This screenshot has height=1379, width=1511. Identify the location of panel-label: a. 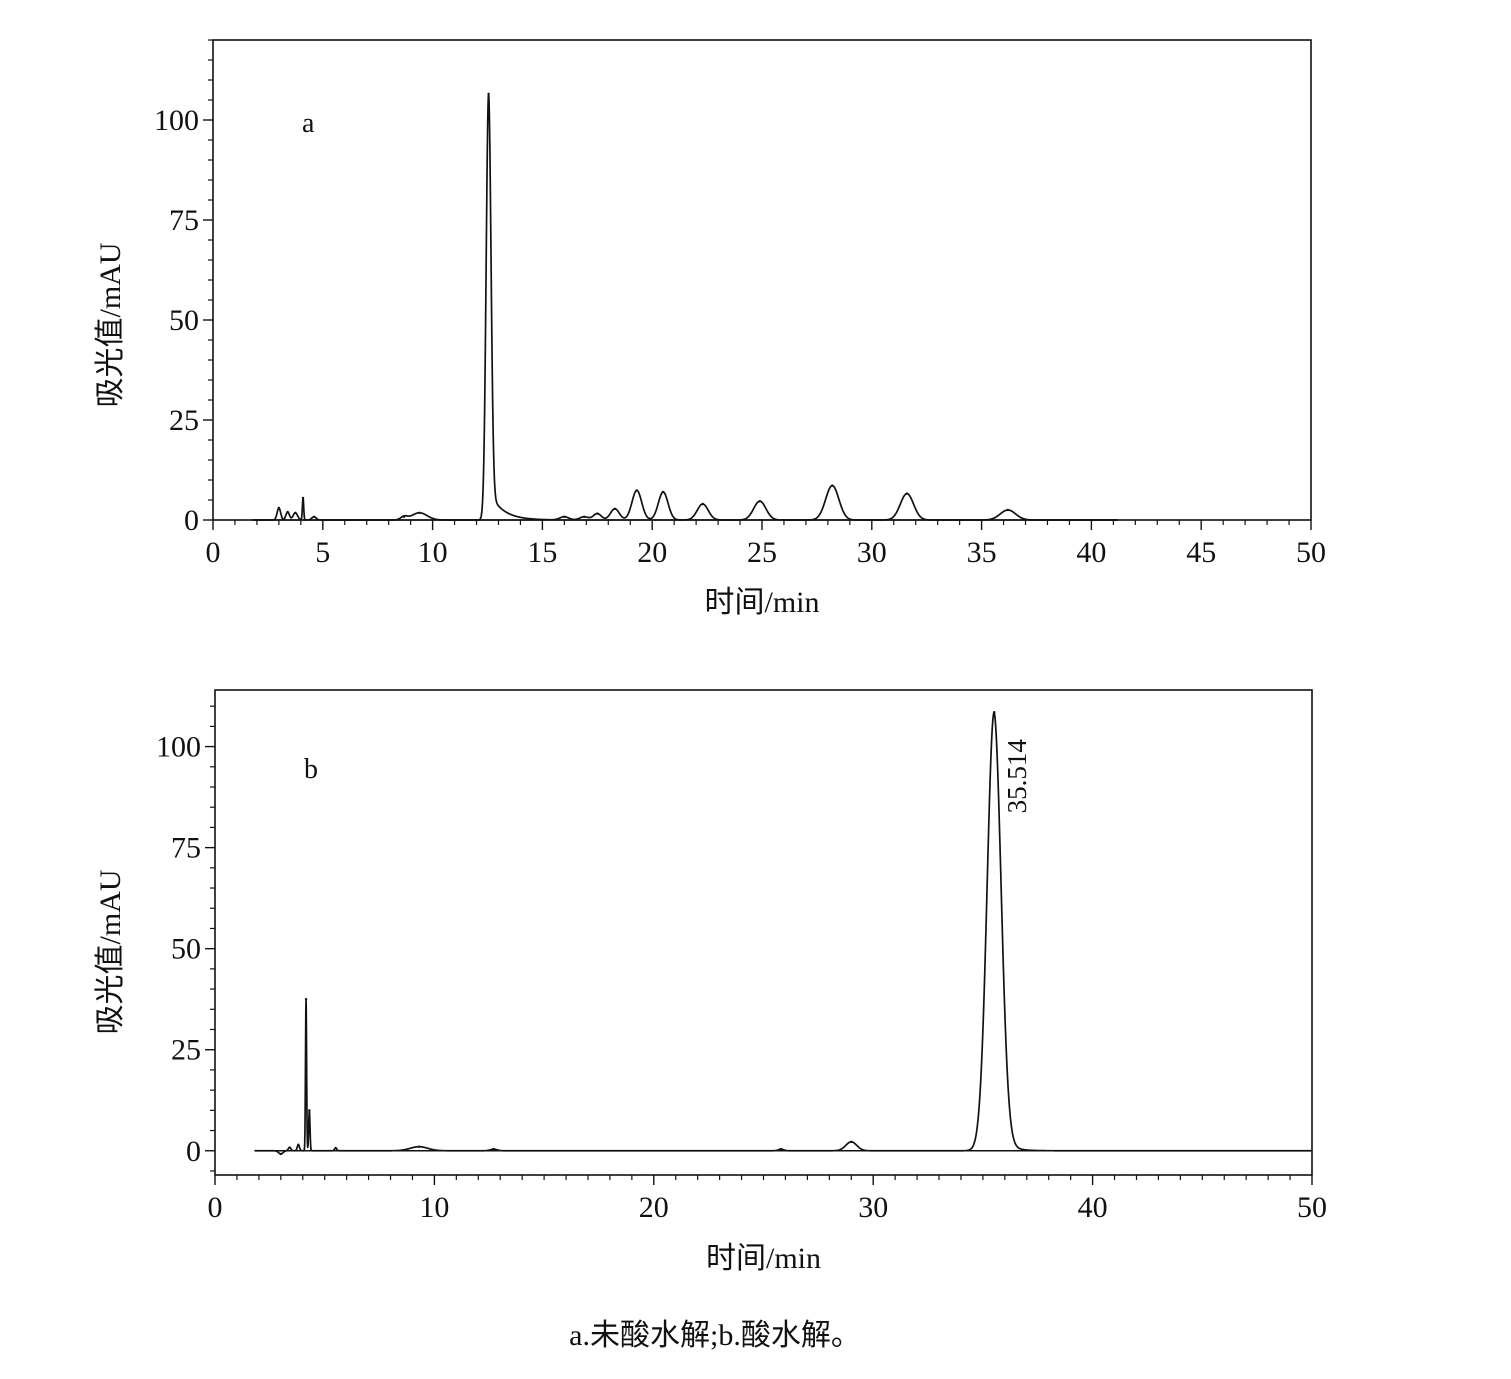
(308, 123).